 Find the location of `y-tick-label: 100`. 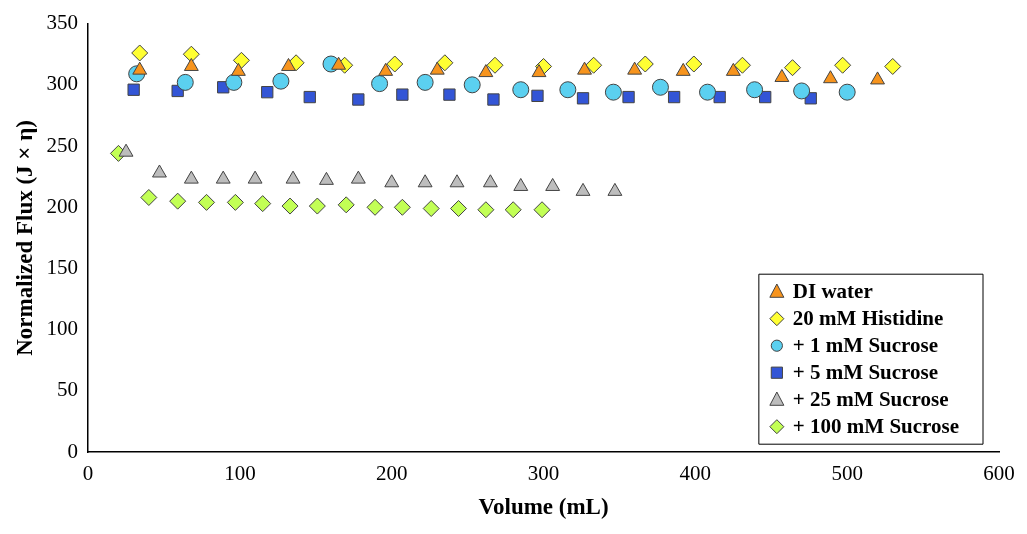

y-tick-label: 100 is located at coordinates (62, 328).